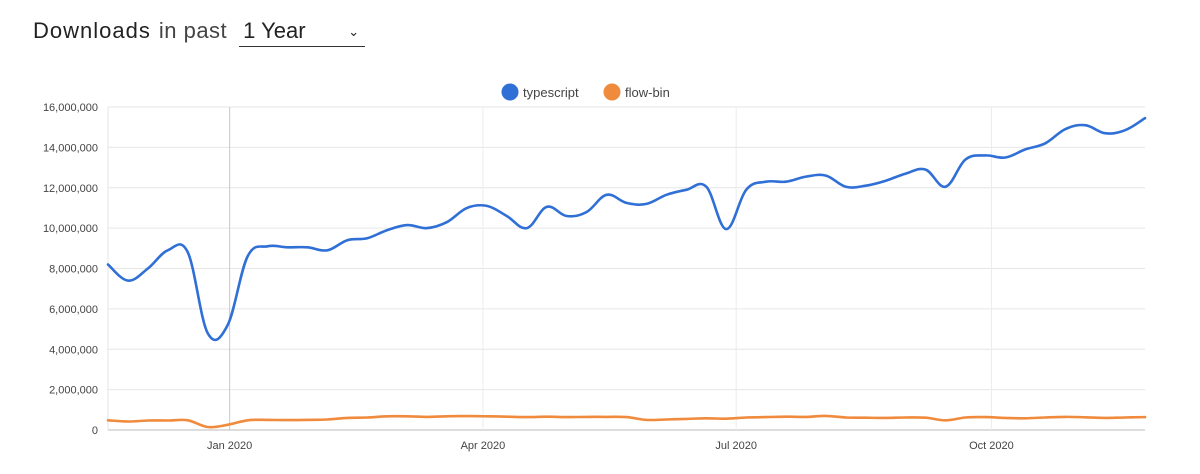  What do you see at coordinates (736, 446) in the screenshot?
I see `x-tick-label: Jul 2020` at bounding box center [736, 446].